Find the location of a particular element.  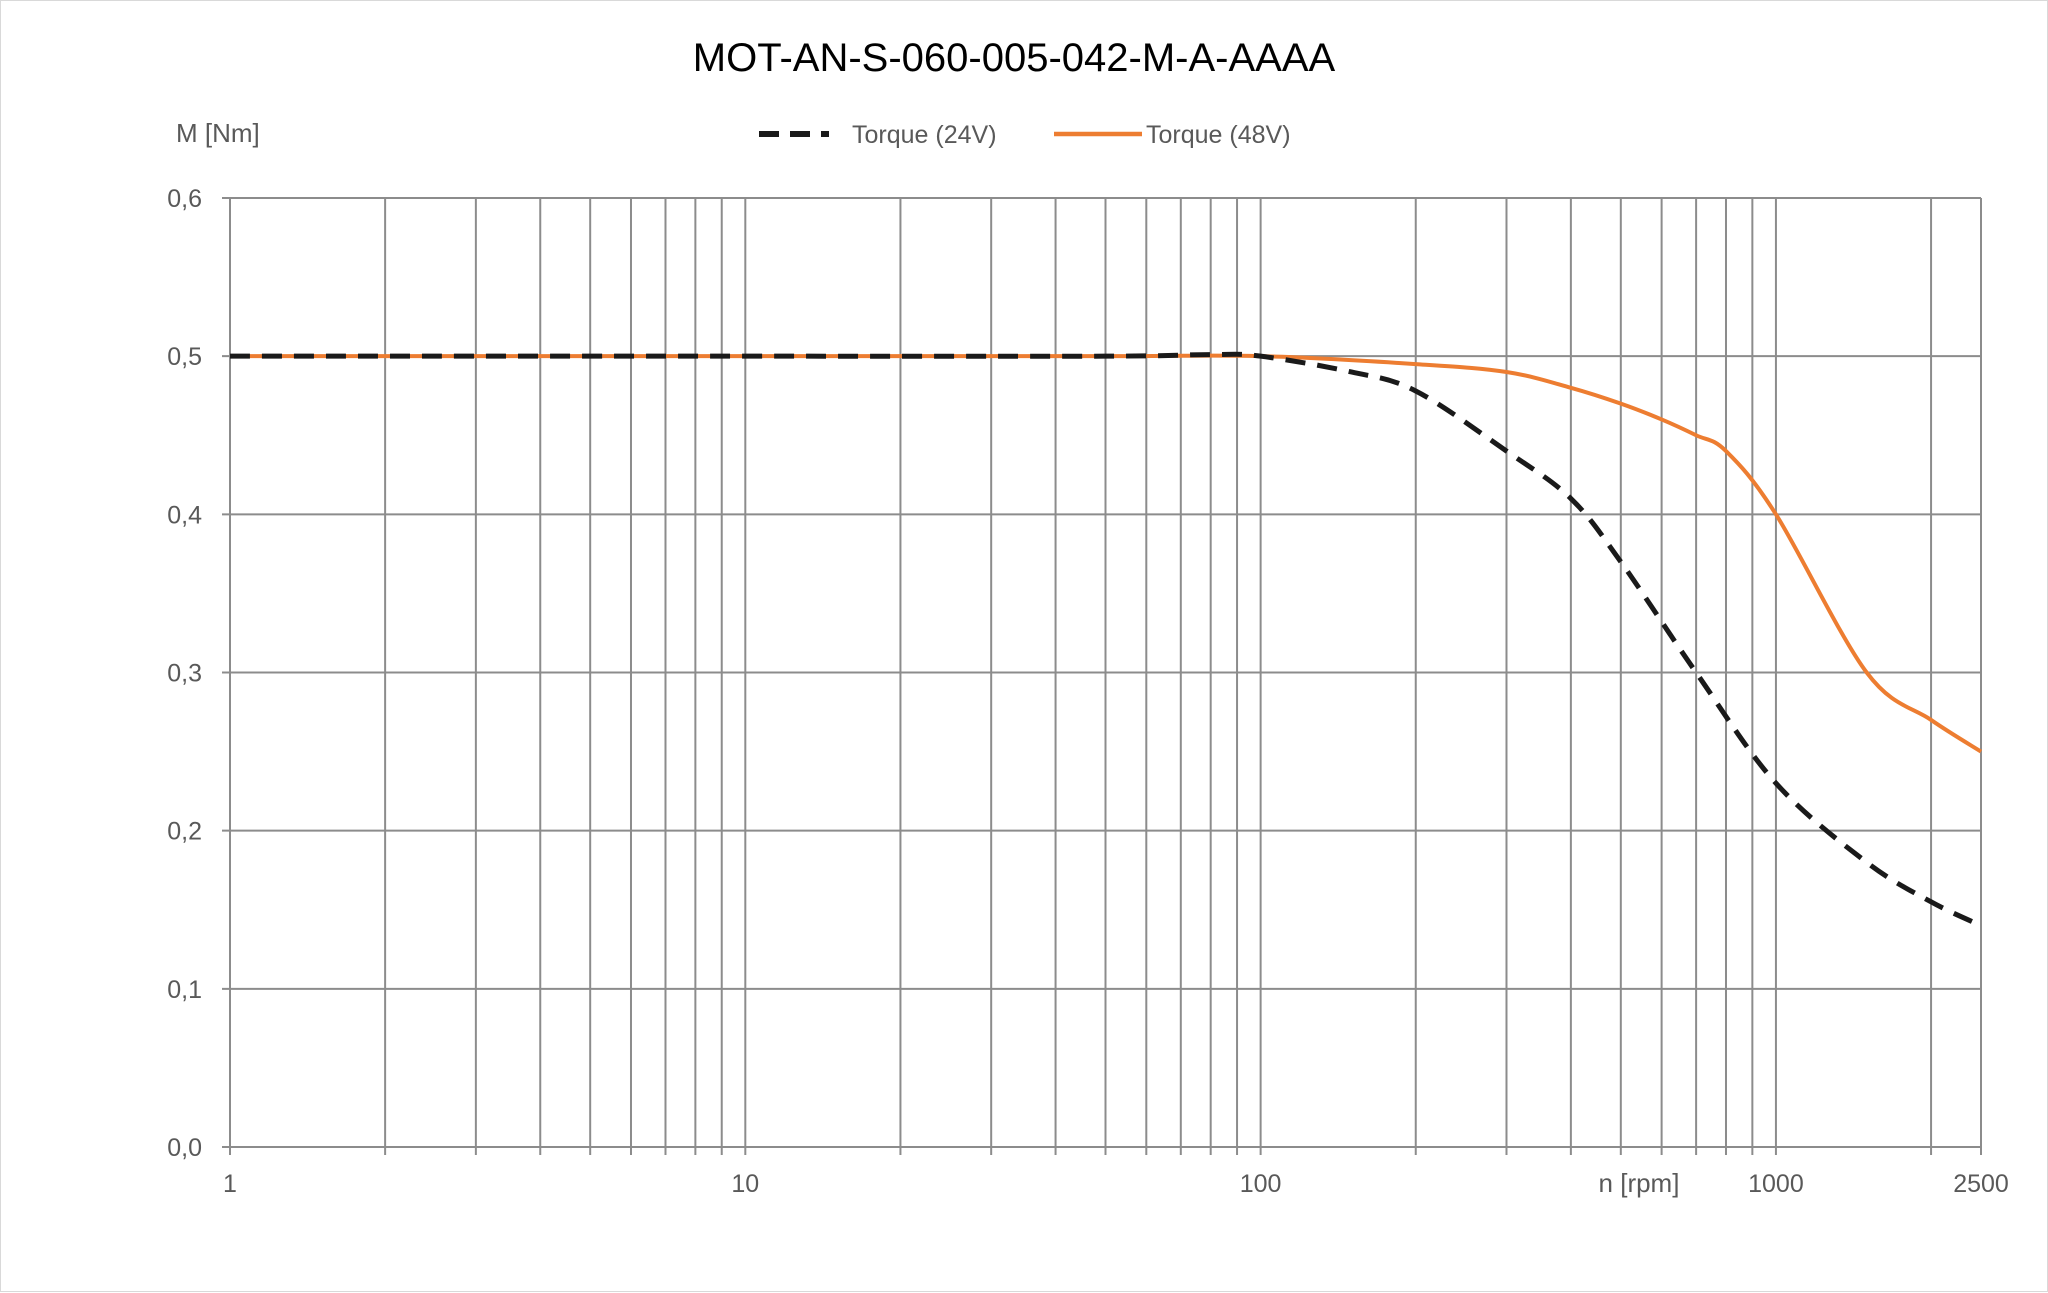

y-tick-label: 0,4 is located at coordinates (184, 515).